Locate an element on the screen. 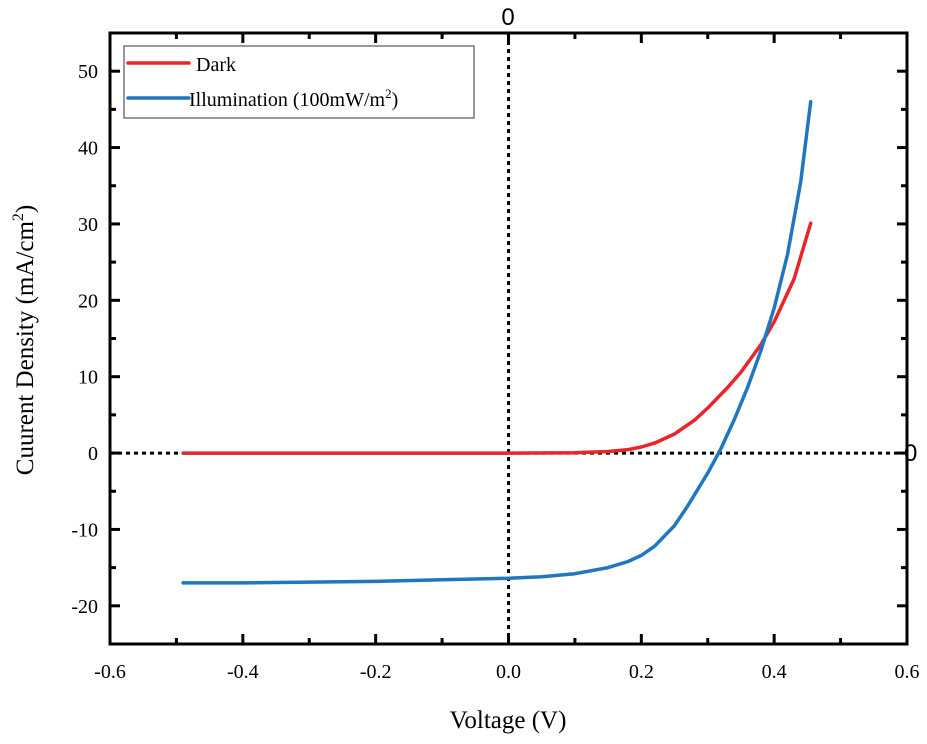 The height and width of the screenshot is (744, 927). legend-label-illumination-end: ) is located at coordinates (395, 100).